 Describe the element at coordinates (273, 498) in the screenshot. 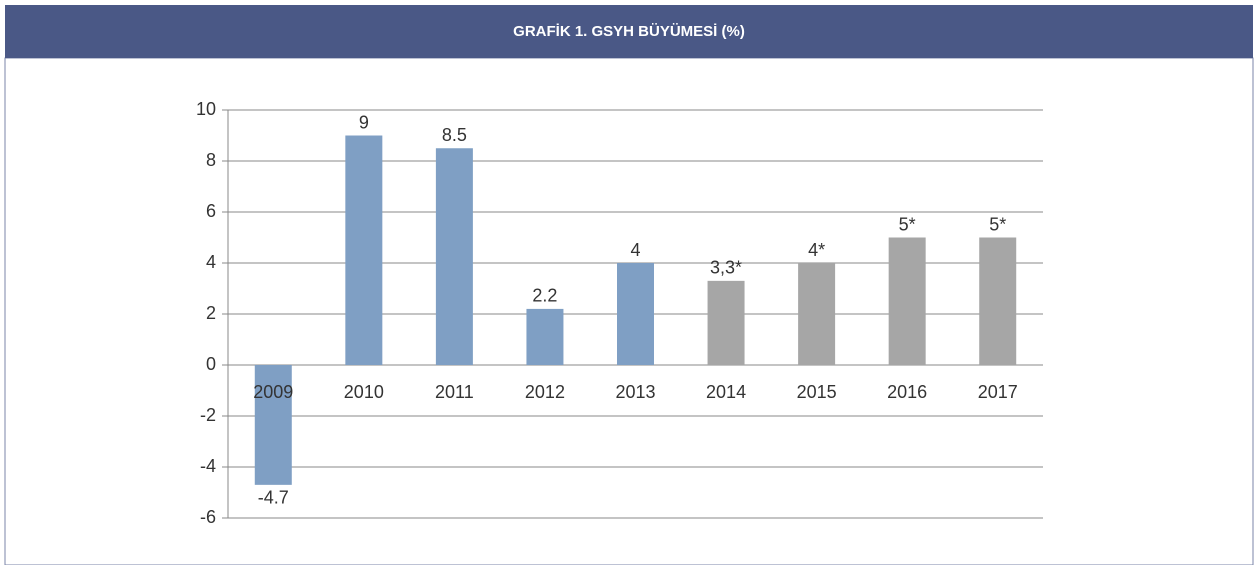

I see `data-label: -4.7` at that location.